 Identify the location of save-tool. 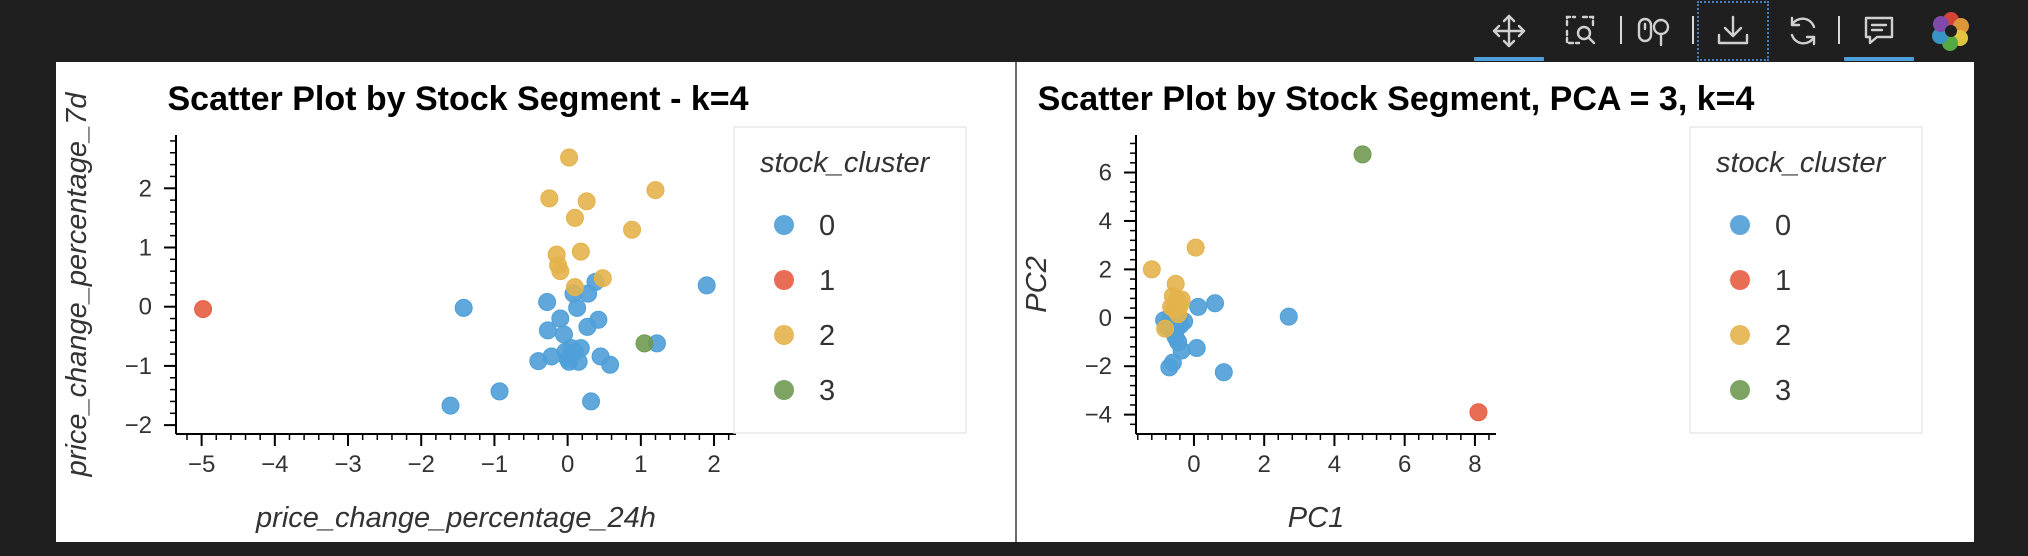
(1733, 31).